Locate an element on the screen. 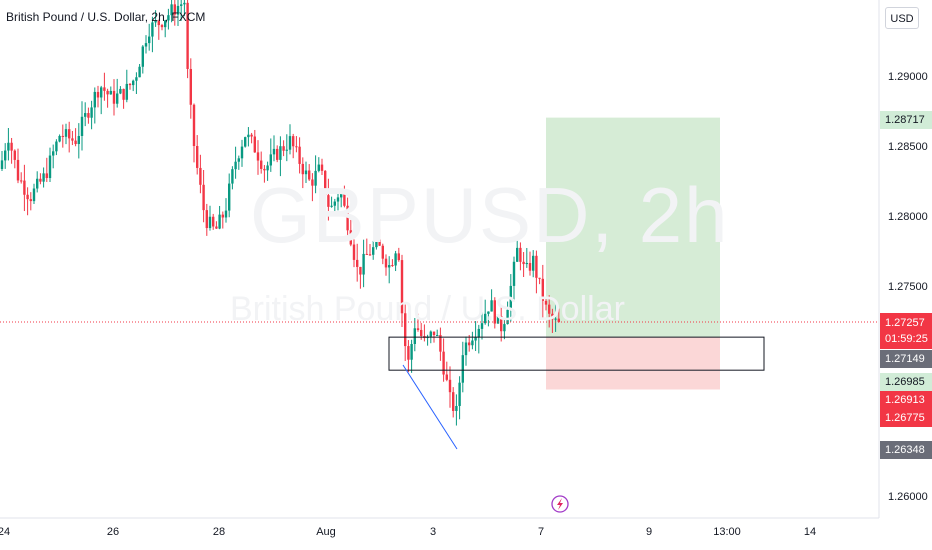 Image resolution: width=932 pixels, height=550 pixels. time-tick-label: 26 is located at coordinates (113, 532).